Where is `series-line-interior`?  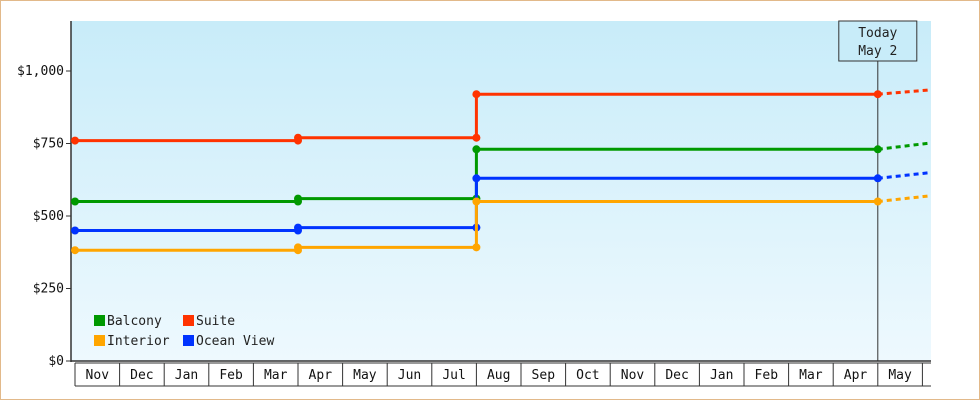
series-line-interior is located at coordinates (476, 226).